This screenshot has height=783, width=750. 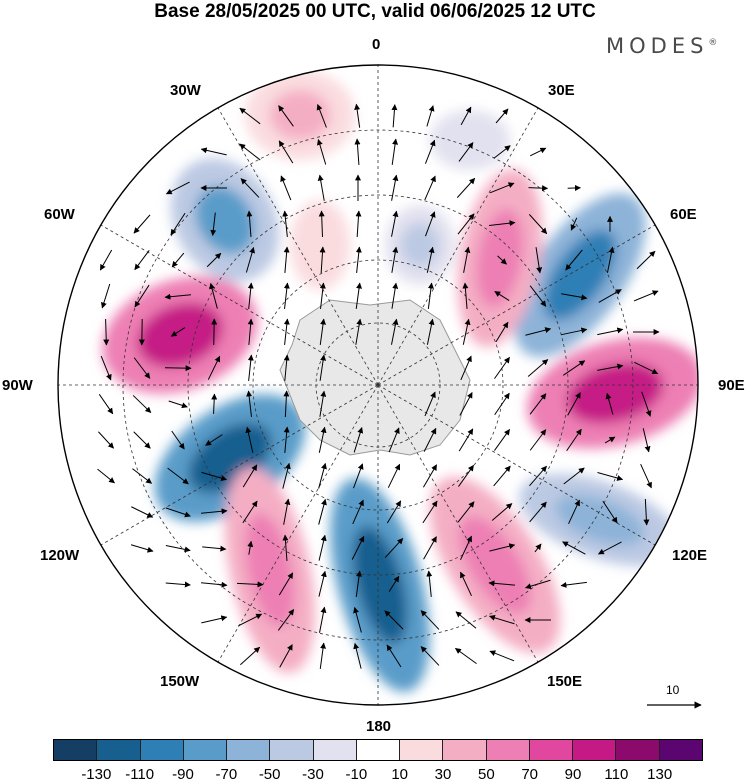 I want to click on colorbar-tick-label: -70, so click(x=226, y=774).